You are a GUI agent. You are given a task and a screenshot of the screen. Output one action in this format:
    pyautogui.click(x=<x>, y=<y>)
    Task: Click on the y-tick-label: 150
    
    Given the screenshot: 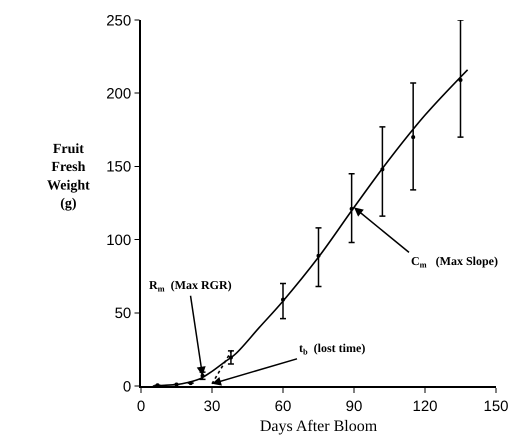 What is the action you would take?
    pyautogui.click(x=119, y=167)
    